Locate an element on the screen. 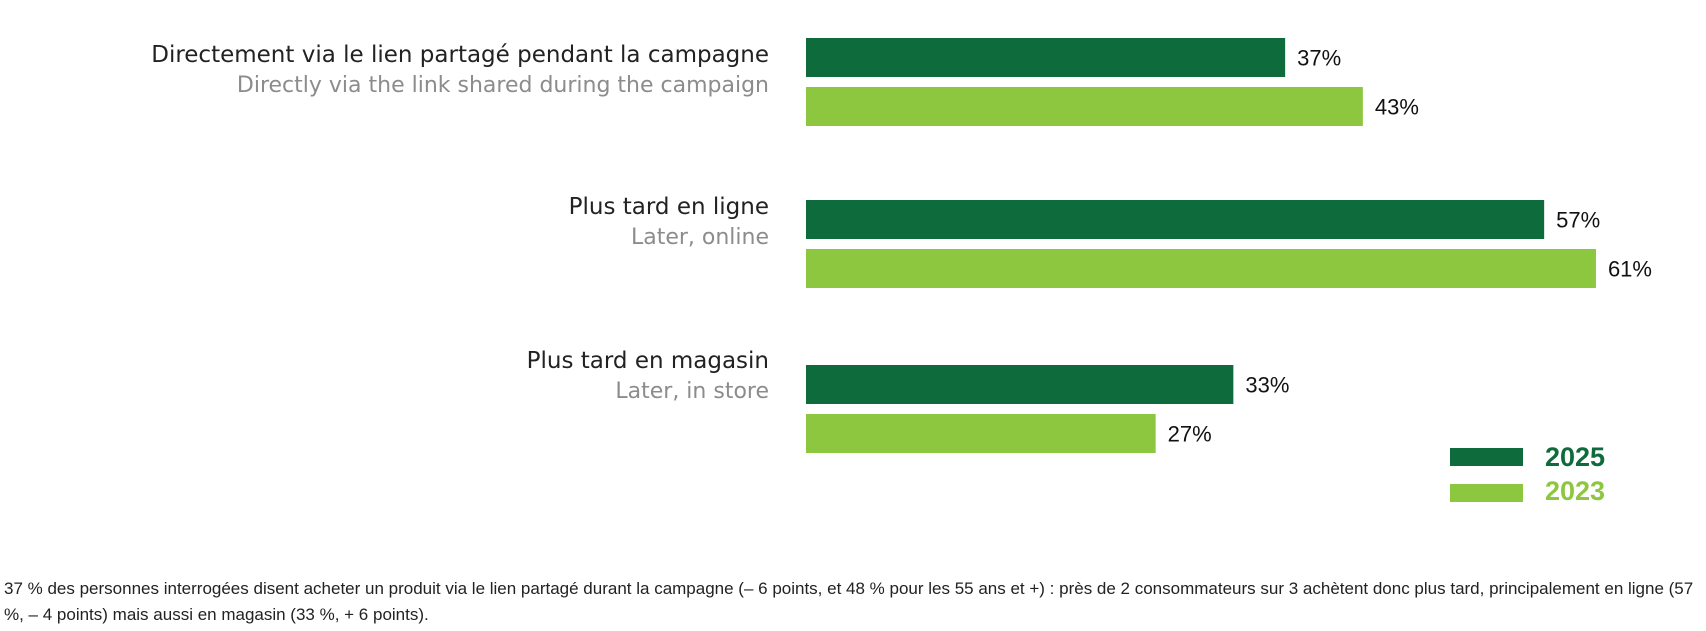 The image size is (1706, 631). bar-2025-directly is located at coordinates (1046, 57).